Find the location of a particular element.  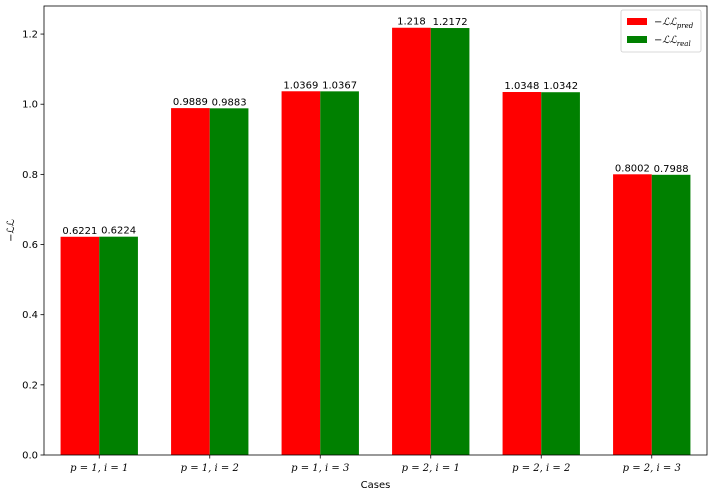

bar-value-label-pred-0: 0.6221 is located at coordinates (79, 231).